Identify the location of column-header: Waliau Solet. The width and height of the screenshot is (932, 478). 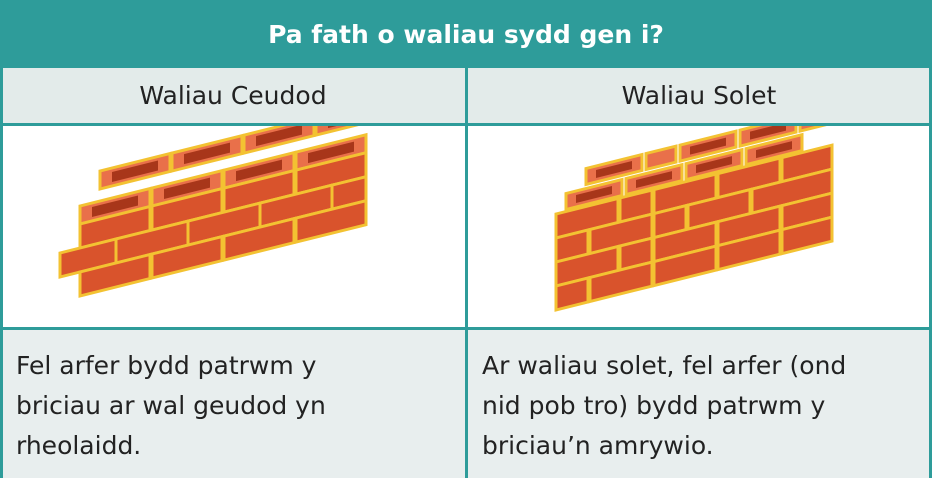
(699, 97).